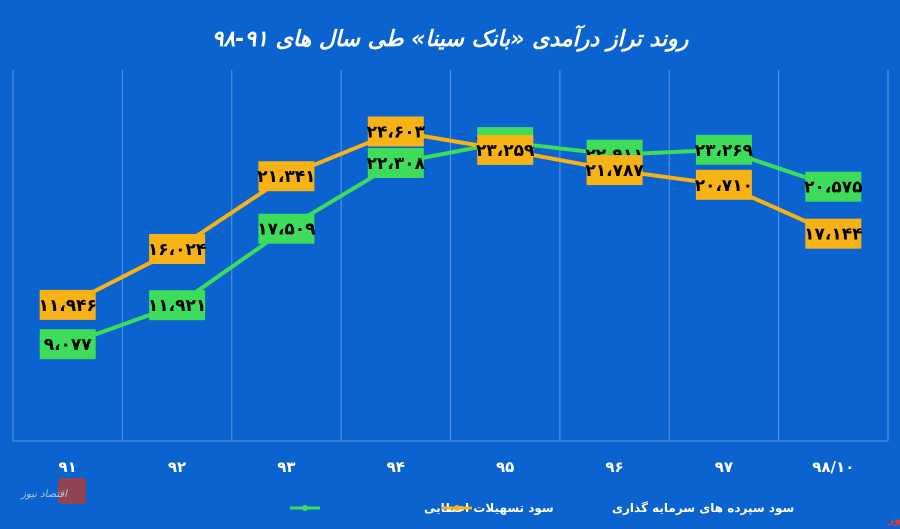 This screenshot has height=529, width=900. Describe the element at coordinates (68, 467) in the screenshot. I see `x-tick-label-0: ۹۱` at that location.